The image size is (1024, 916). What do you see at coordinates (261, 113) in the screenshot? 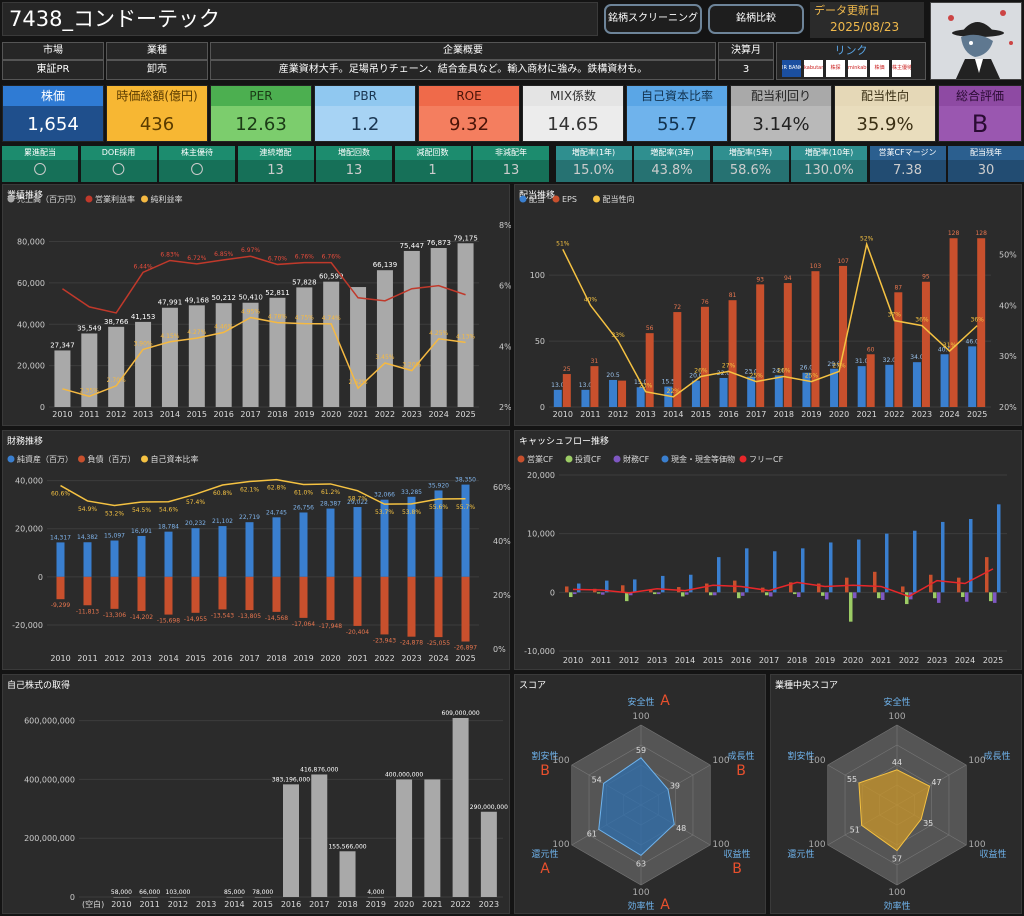
I see `kpi-2: PER 12.63` at bounding box center [261, 113].